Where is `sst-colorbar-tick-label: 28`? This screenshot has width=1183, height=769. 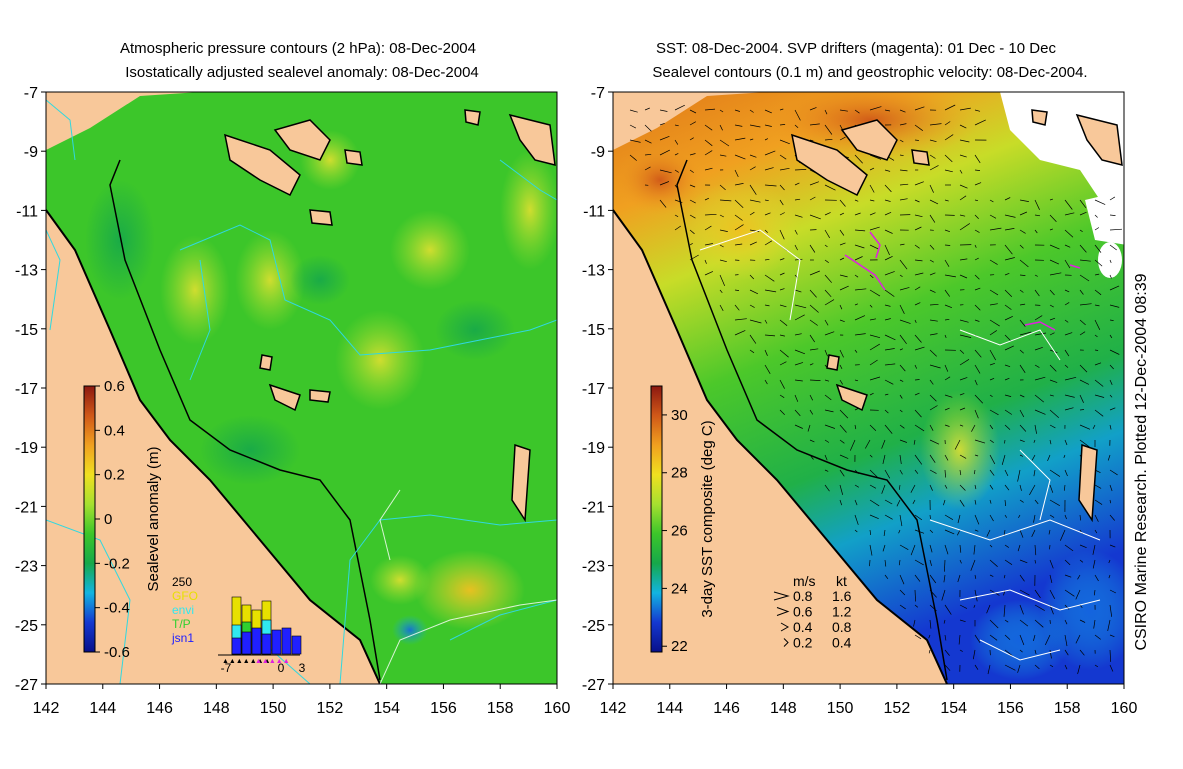
sst-colorbar-tick-label: 28 is located at coordinates (679, 473).